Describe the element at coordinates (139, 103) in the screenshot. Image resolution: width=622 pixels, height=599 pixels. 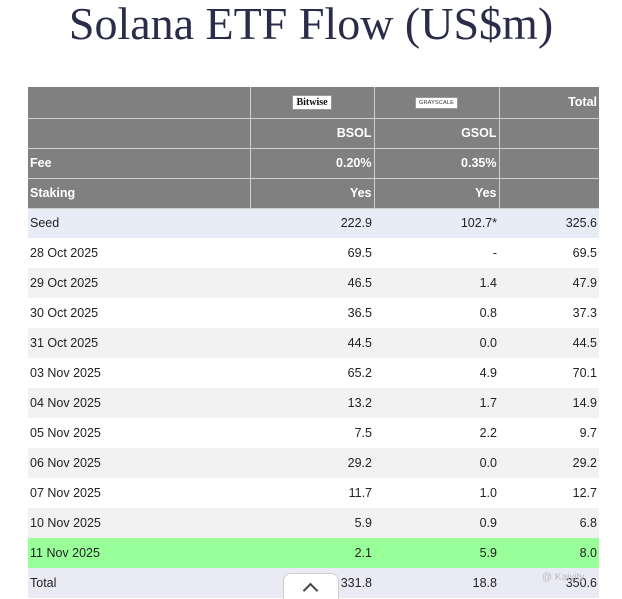
I see `header-empty-cell` at that location.